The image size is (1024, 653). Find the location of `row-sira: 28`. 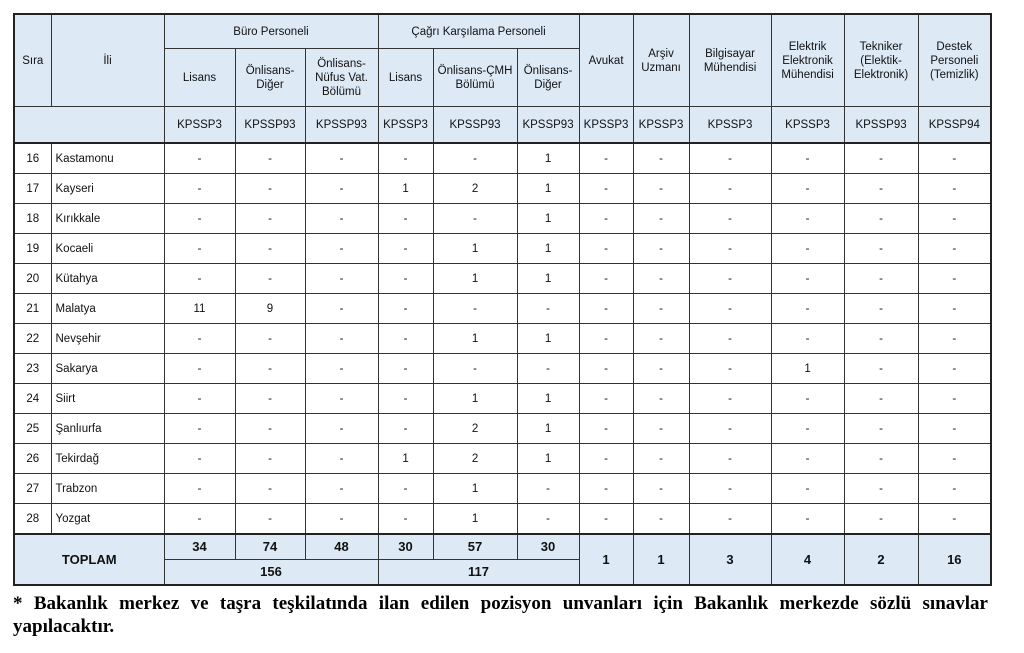

row-sira: 28 is located at coordinates (32, 519).